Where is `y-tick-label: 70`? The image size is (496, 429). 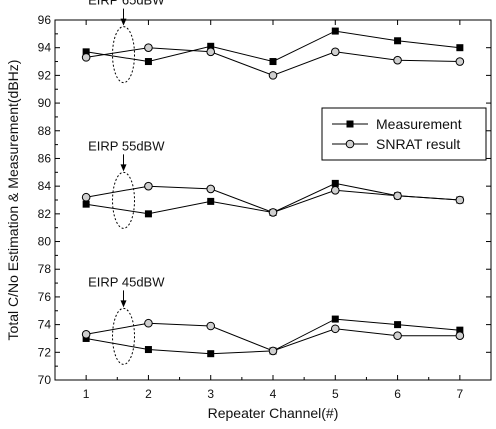
y-tick-label: 70 is located at coordinates (45, 380).